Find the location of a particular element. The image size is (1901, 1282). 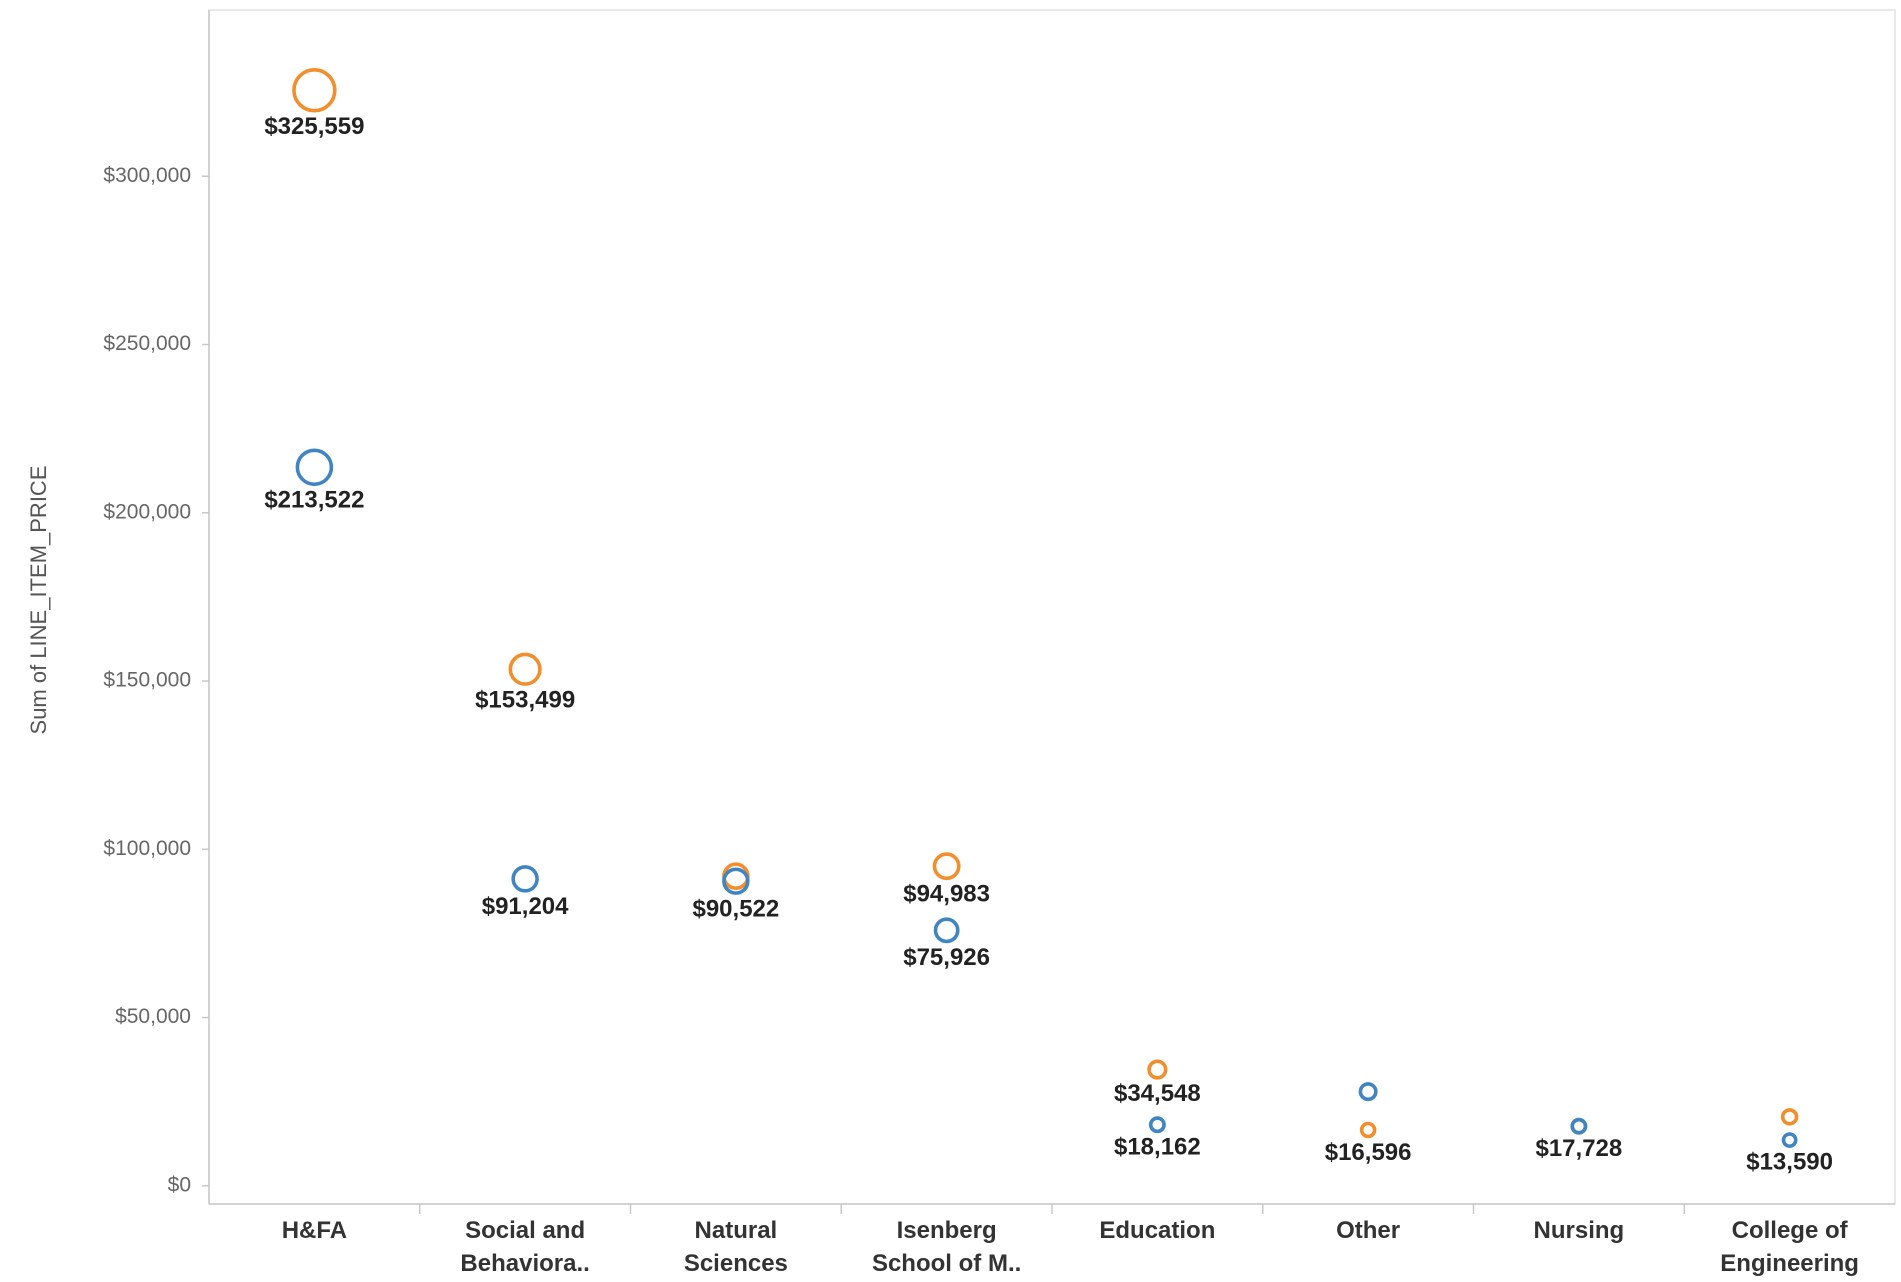

data-label: $325,559 is located at coordinates (314, 126).